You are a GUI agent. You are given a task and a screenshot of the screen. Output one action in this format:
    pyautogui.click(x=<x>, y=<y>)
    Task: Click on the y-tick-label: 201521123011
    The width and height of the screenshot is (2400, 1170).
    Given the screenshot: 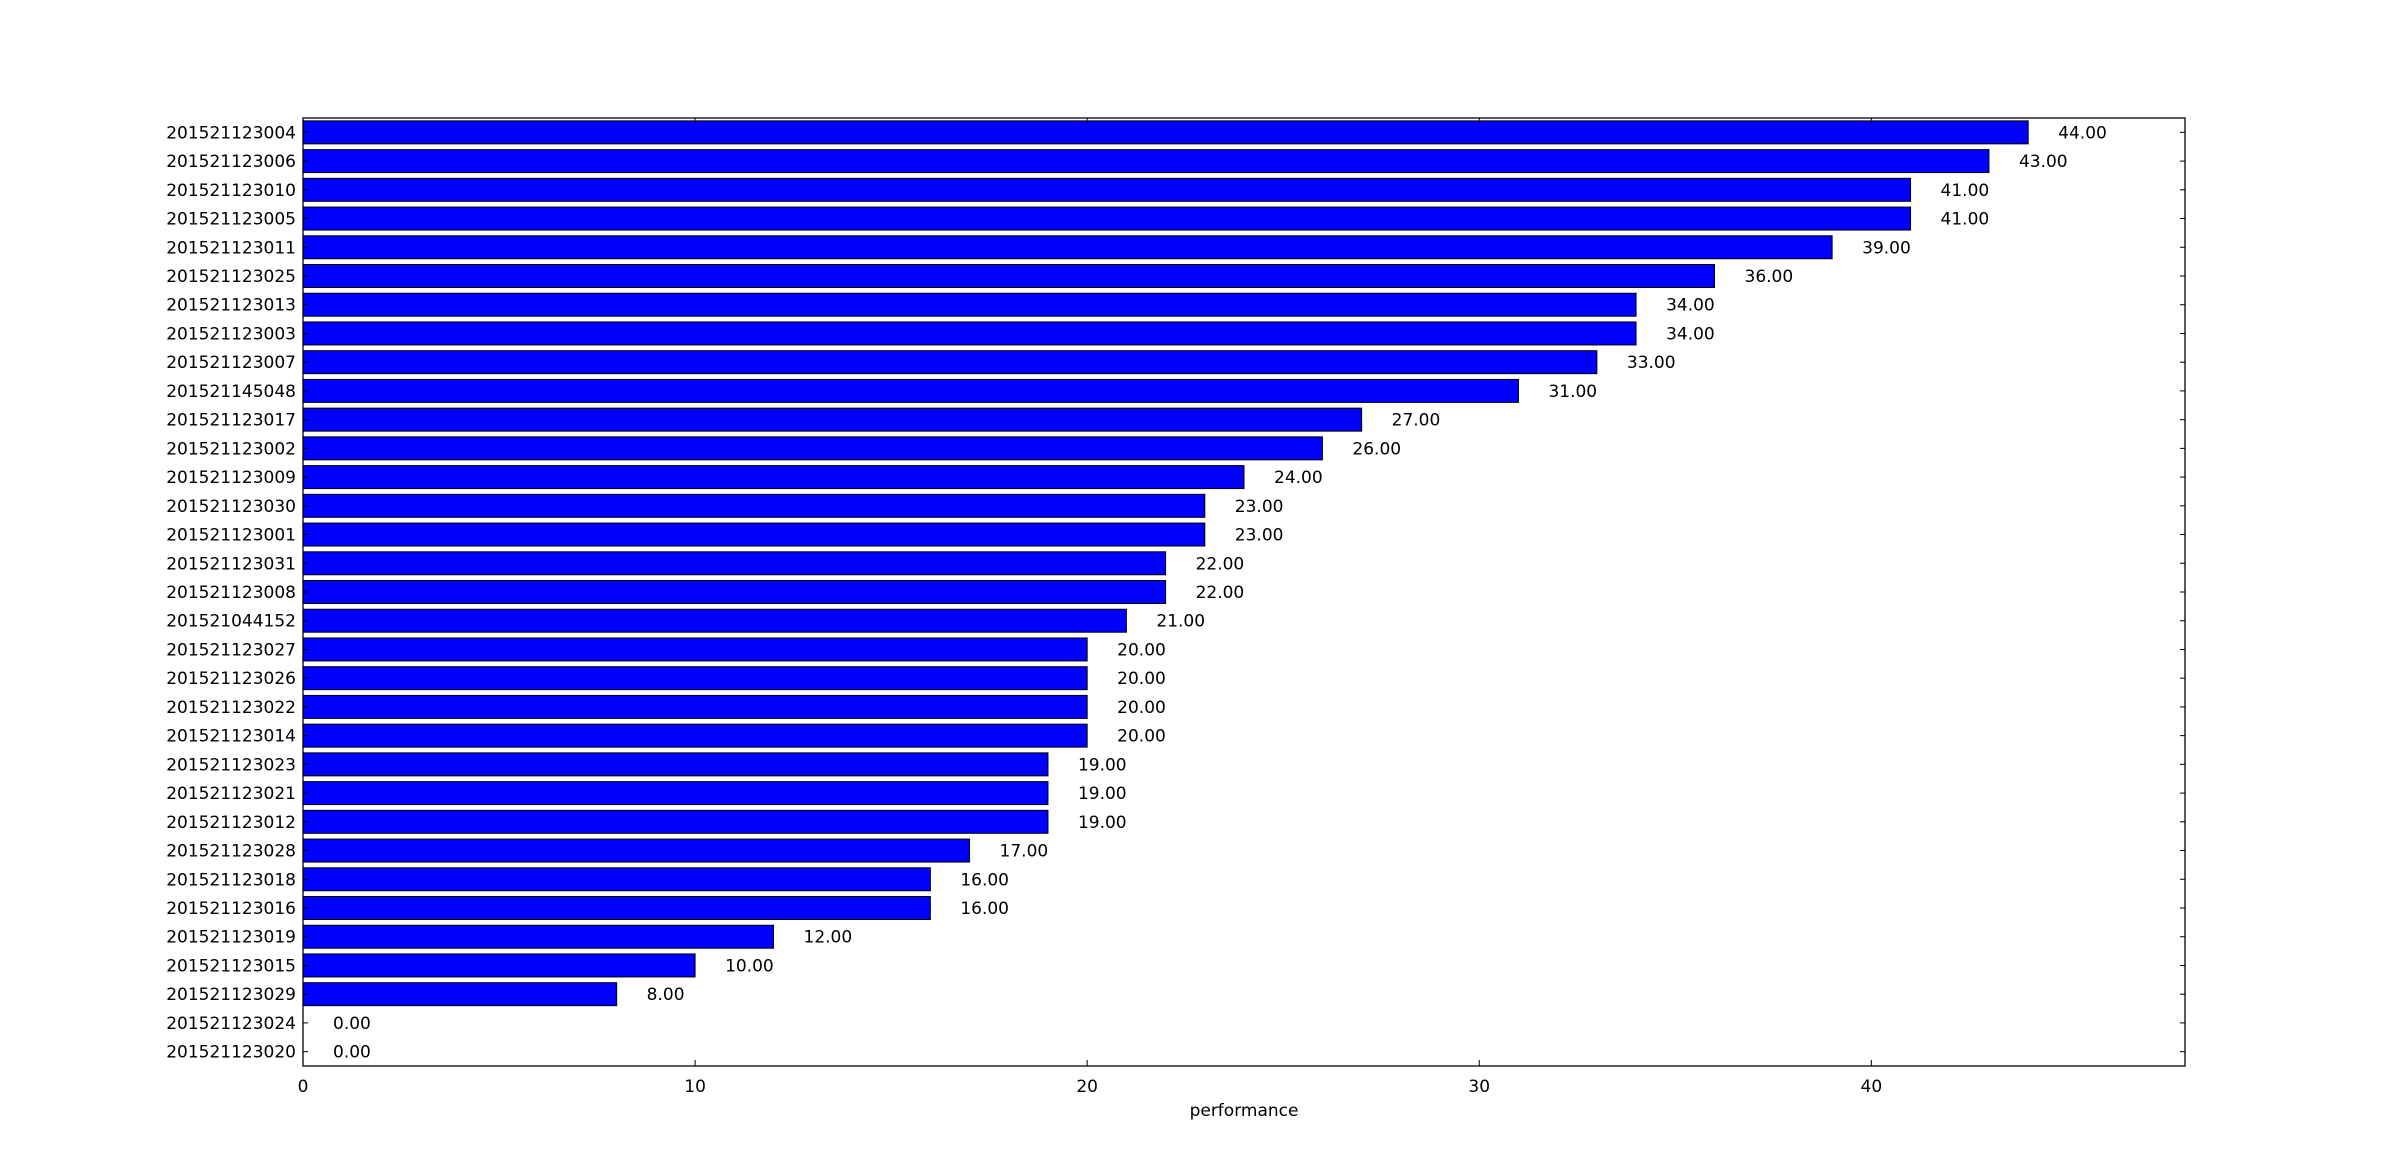 What is the action you would take?
    pyautogui.click(x=231, y=248)
    